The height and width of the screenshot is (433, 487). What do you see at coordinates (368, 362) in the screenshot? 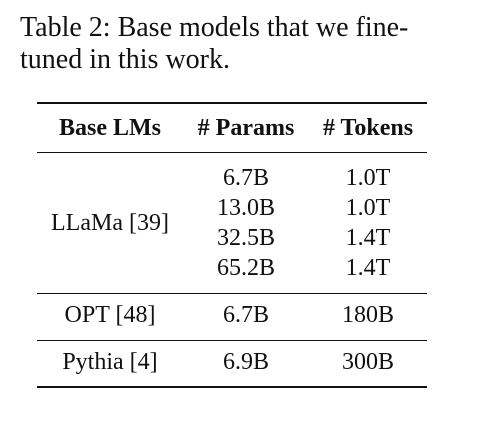
I see `tokens-cell: 300B` at bounding box center [368, 362].